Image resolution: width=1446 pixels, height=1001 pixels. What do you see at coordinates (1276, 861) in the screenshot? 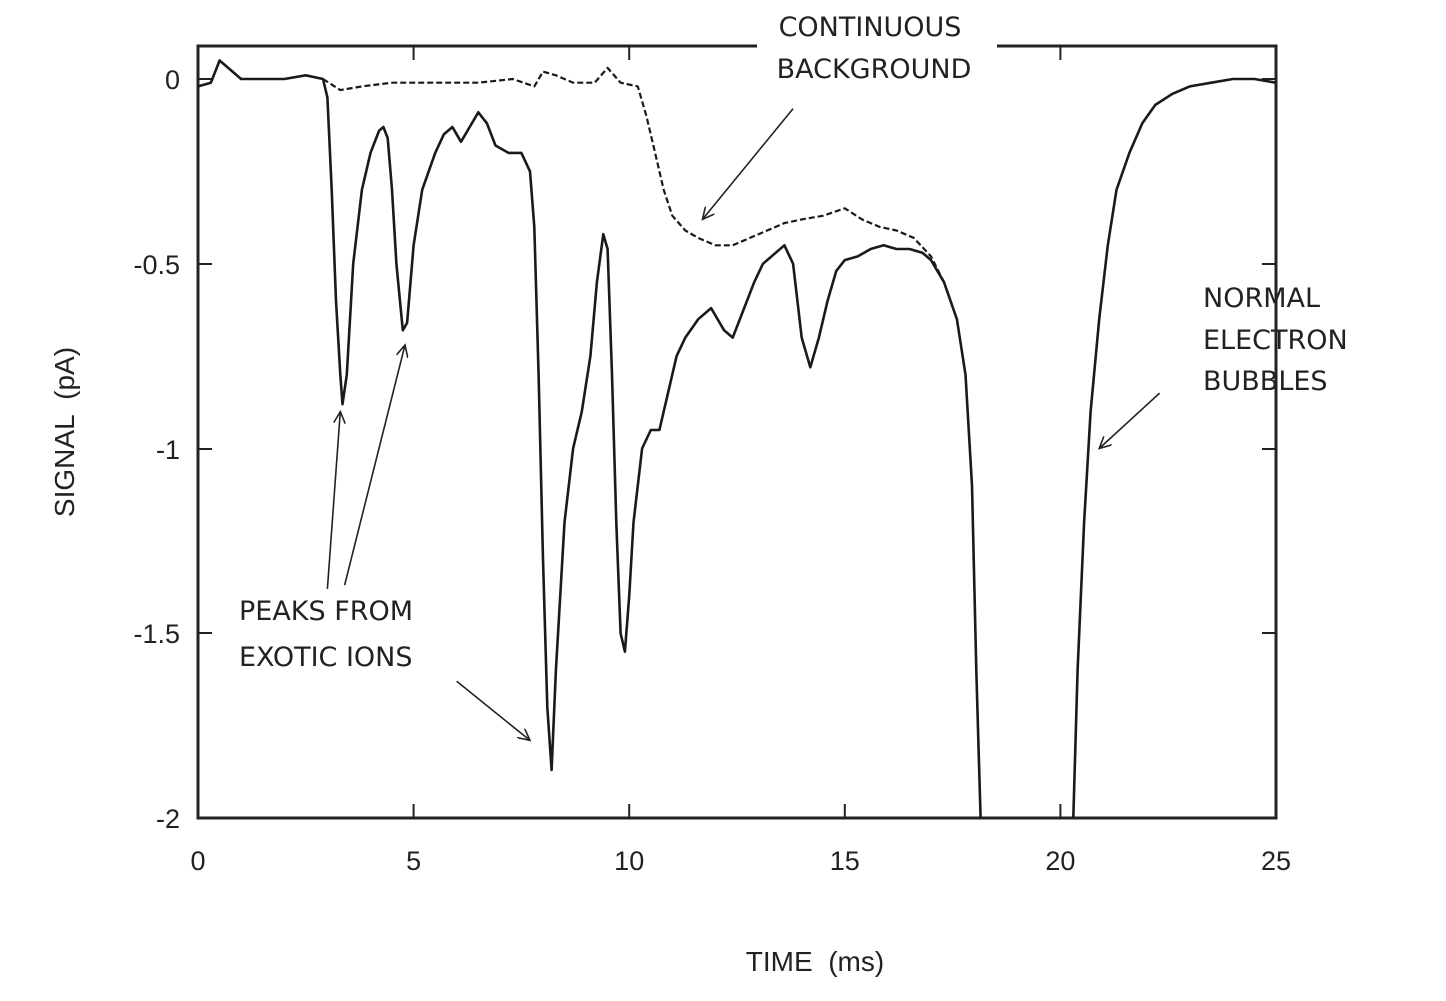
I see `x-tick-label-5: 25` at bounding box center [1276, 861].